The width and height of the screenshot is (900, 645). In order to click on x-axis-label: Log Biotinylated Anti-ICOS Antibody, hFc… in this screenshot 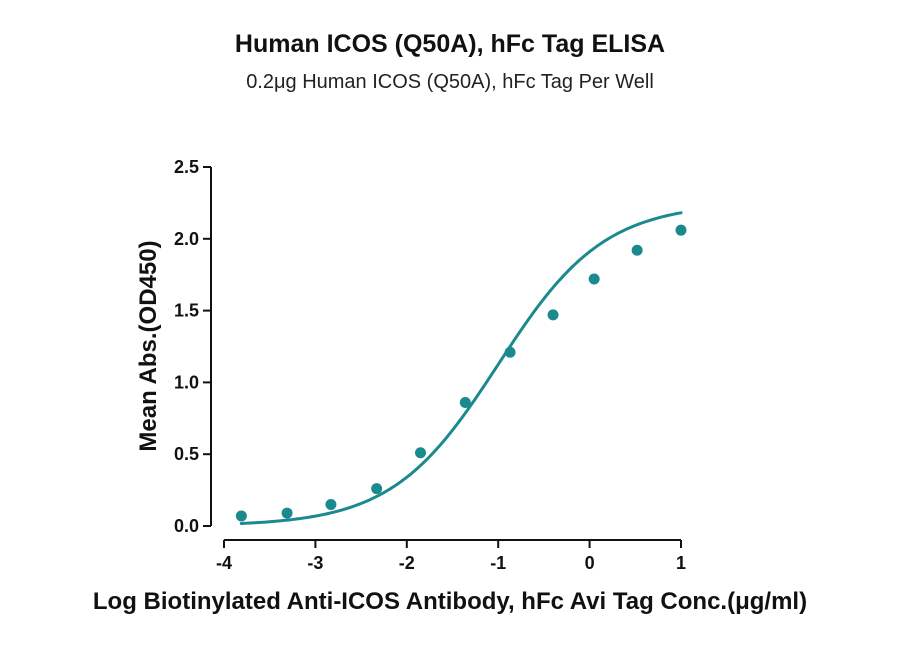, I will do `click(450, 601)`.